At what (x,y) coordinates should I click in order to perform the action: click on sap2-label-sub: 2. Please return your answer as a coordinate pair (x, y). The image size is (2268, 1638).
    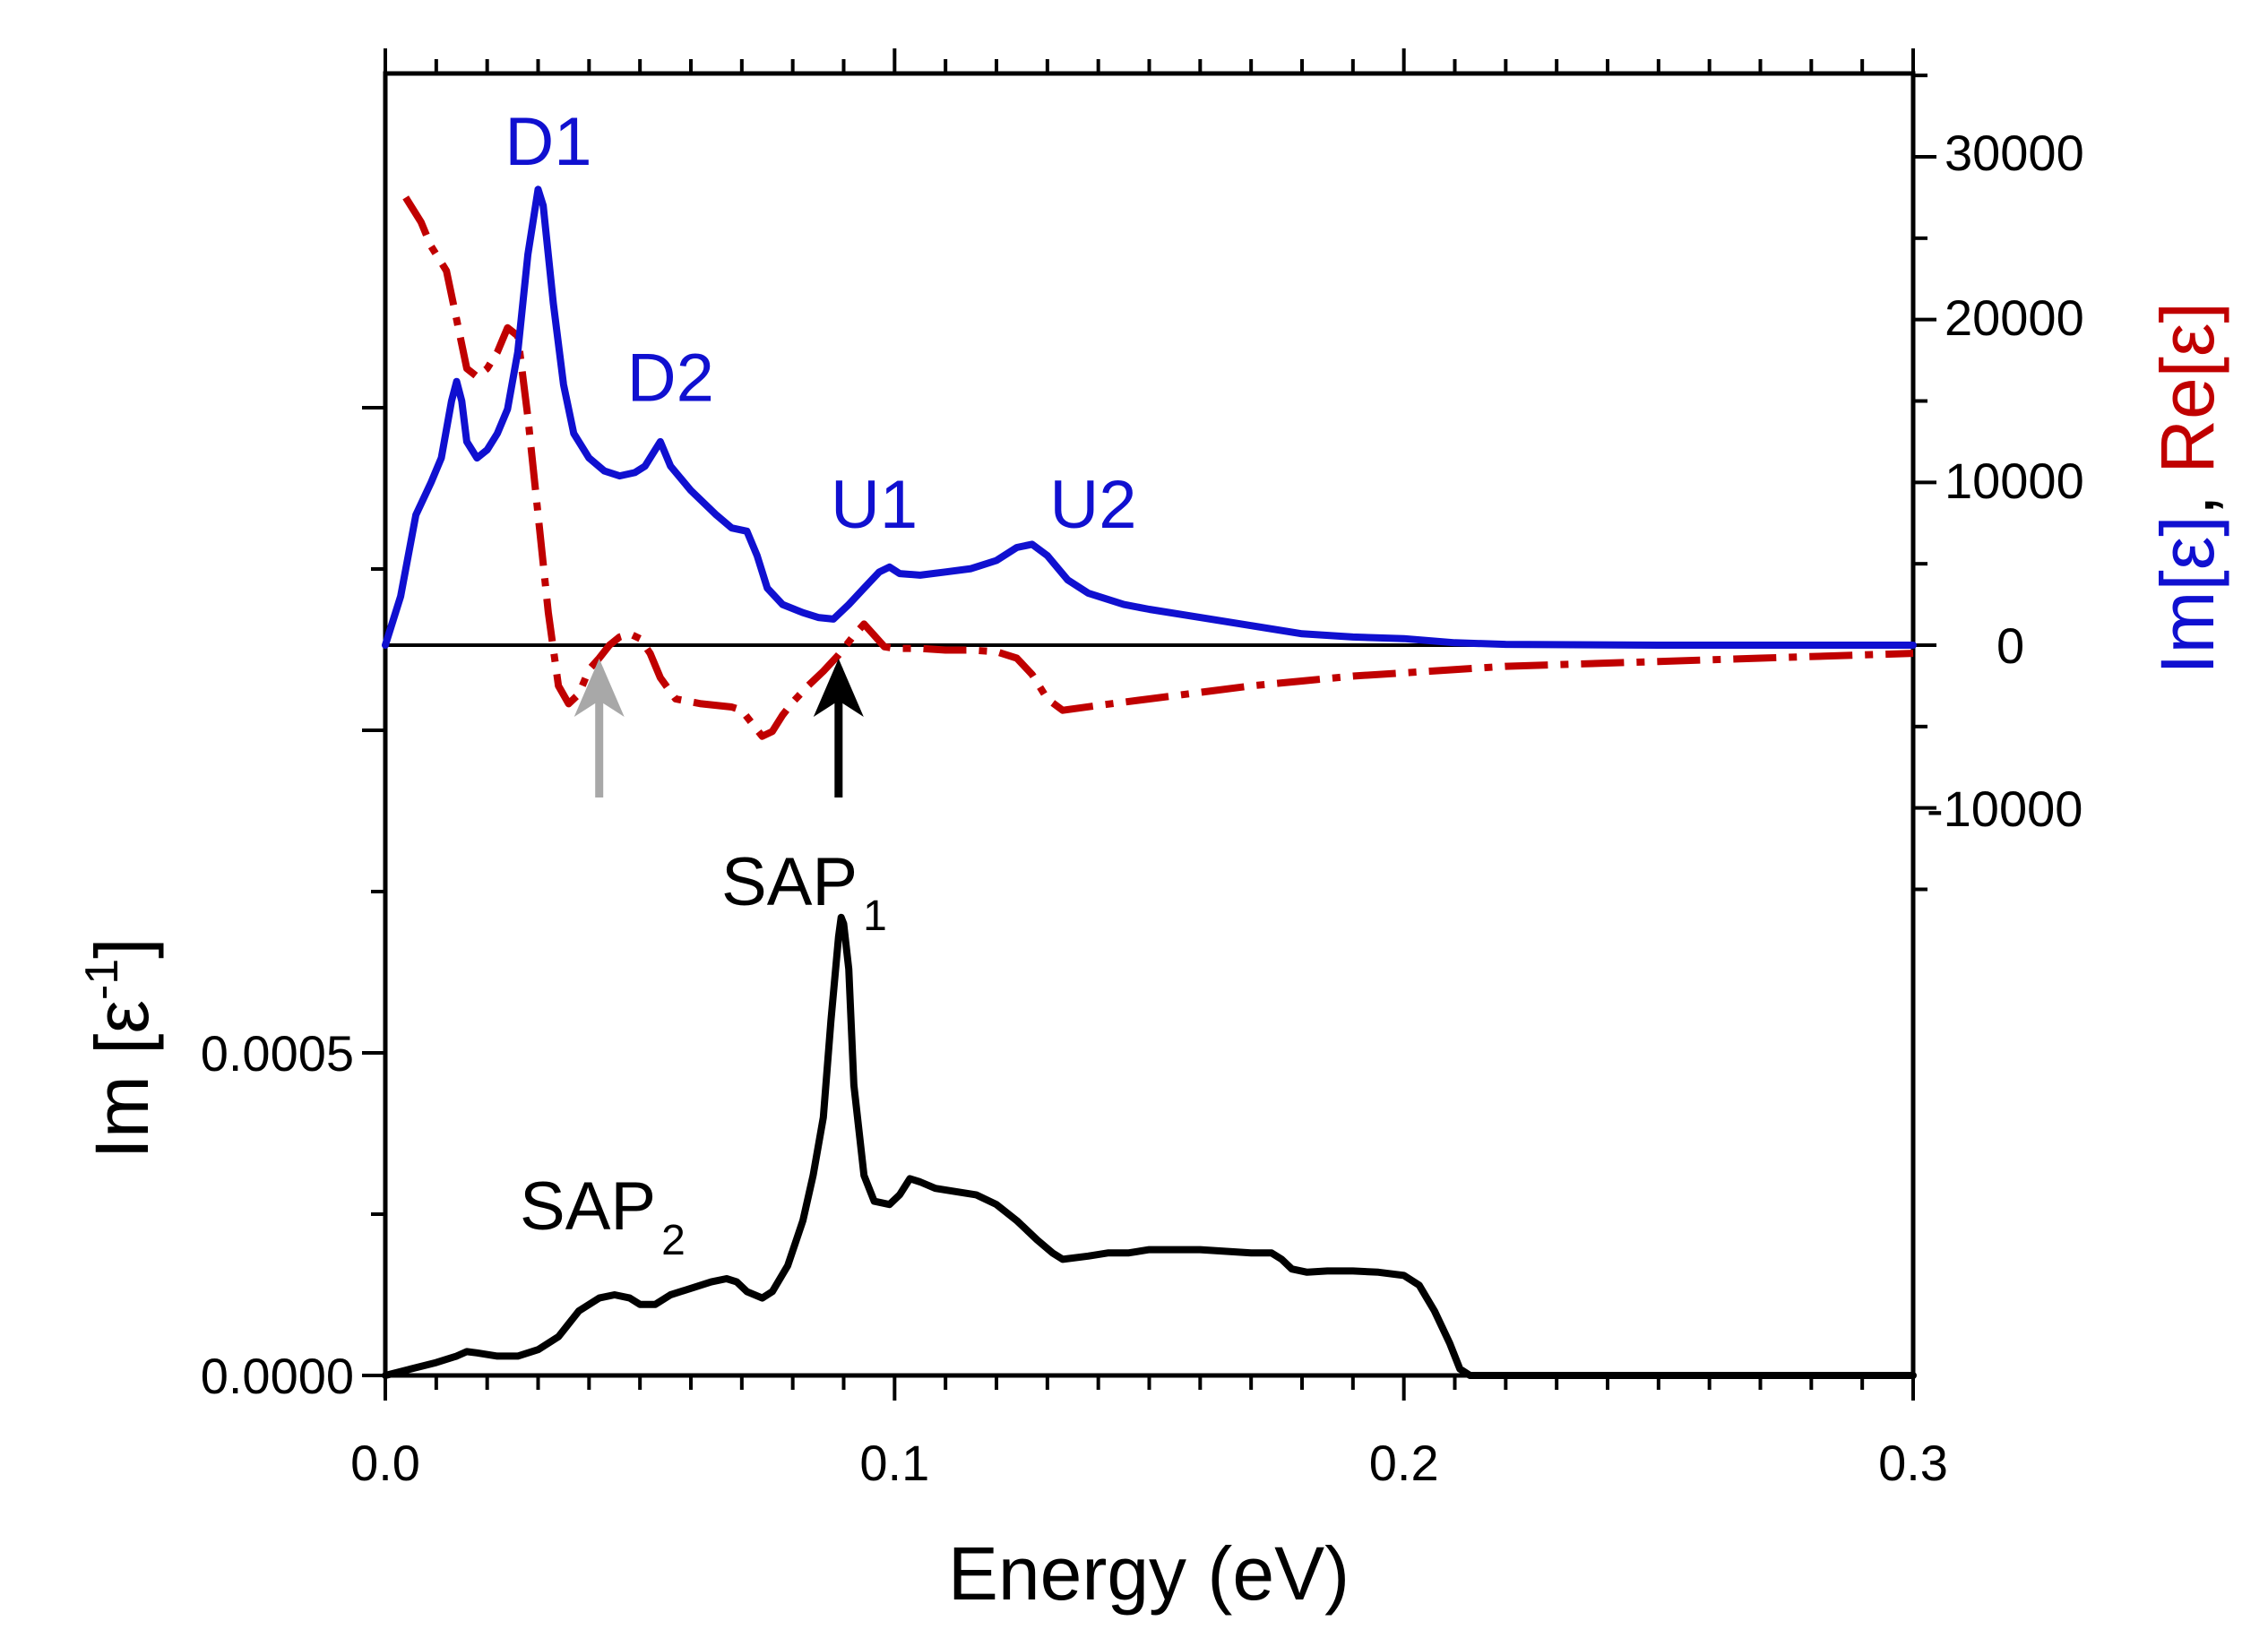
    Looking at the image, I should click on (673, 1240).